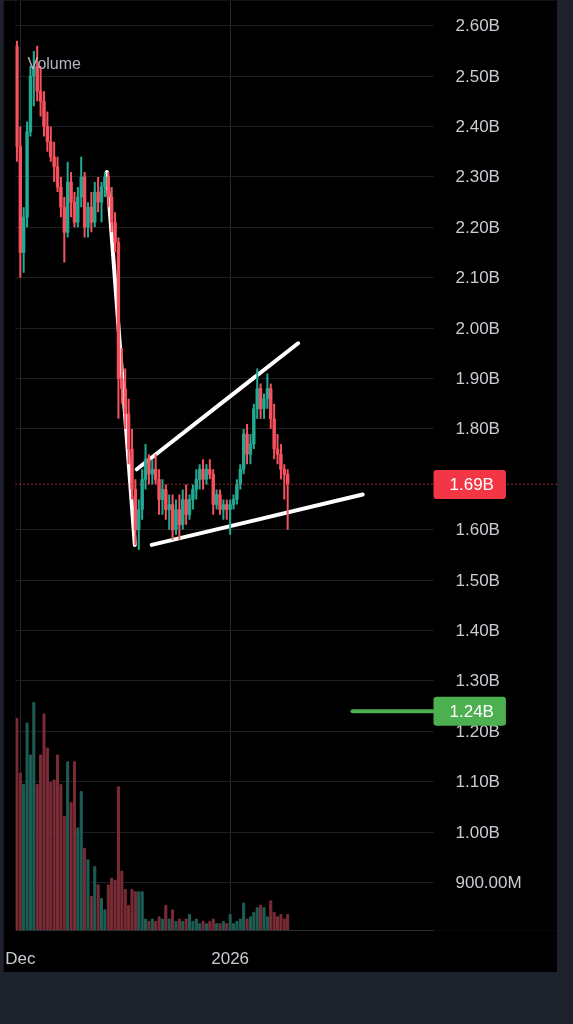 The height and width of the screenshot is (1024, 573). I want to click on y-tick-label: 1.50B, so click(477, 580).